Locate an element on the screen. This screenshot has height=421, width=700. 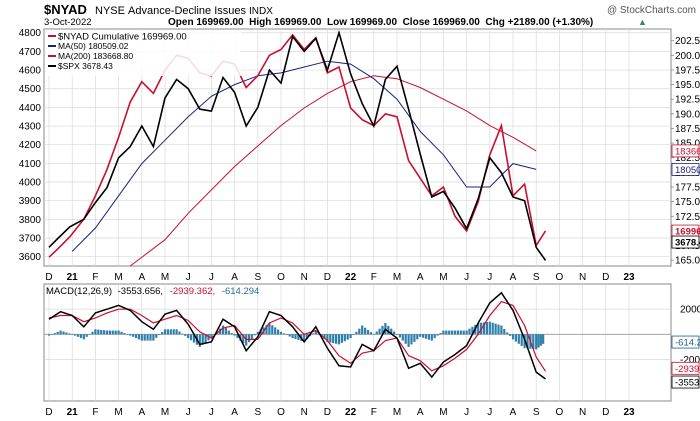
last-value-label: 169969.00 is located at coordinates (687, 232).